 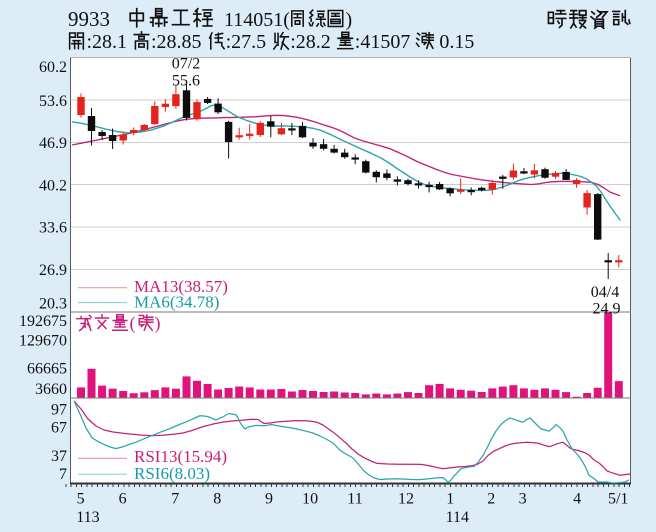 What do you see at coordinates (43, 321) in the screenshot?
I see `svg-text: 192675` at bounding box center [43, 321].